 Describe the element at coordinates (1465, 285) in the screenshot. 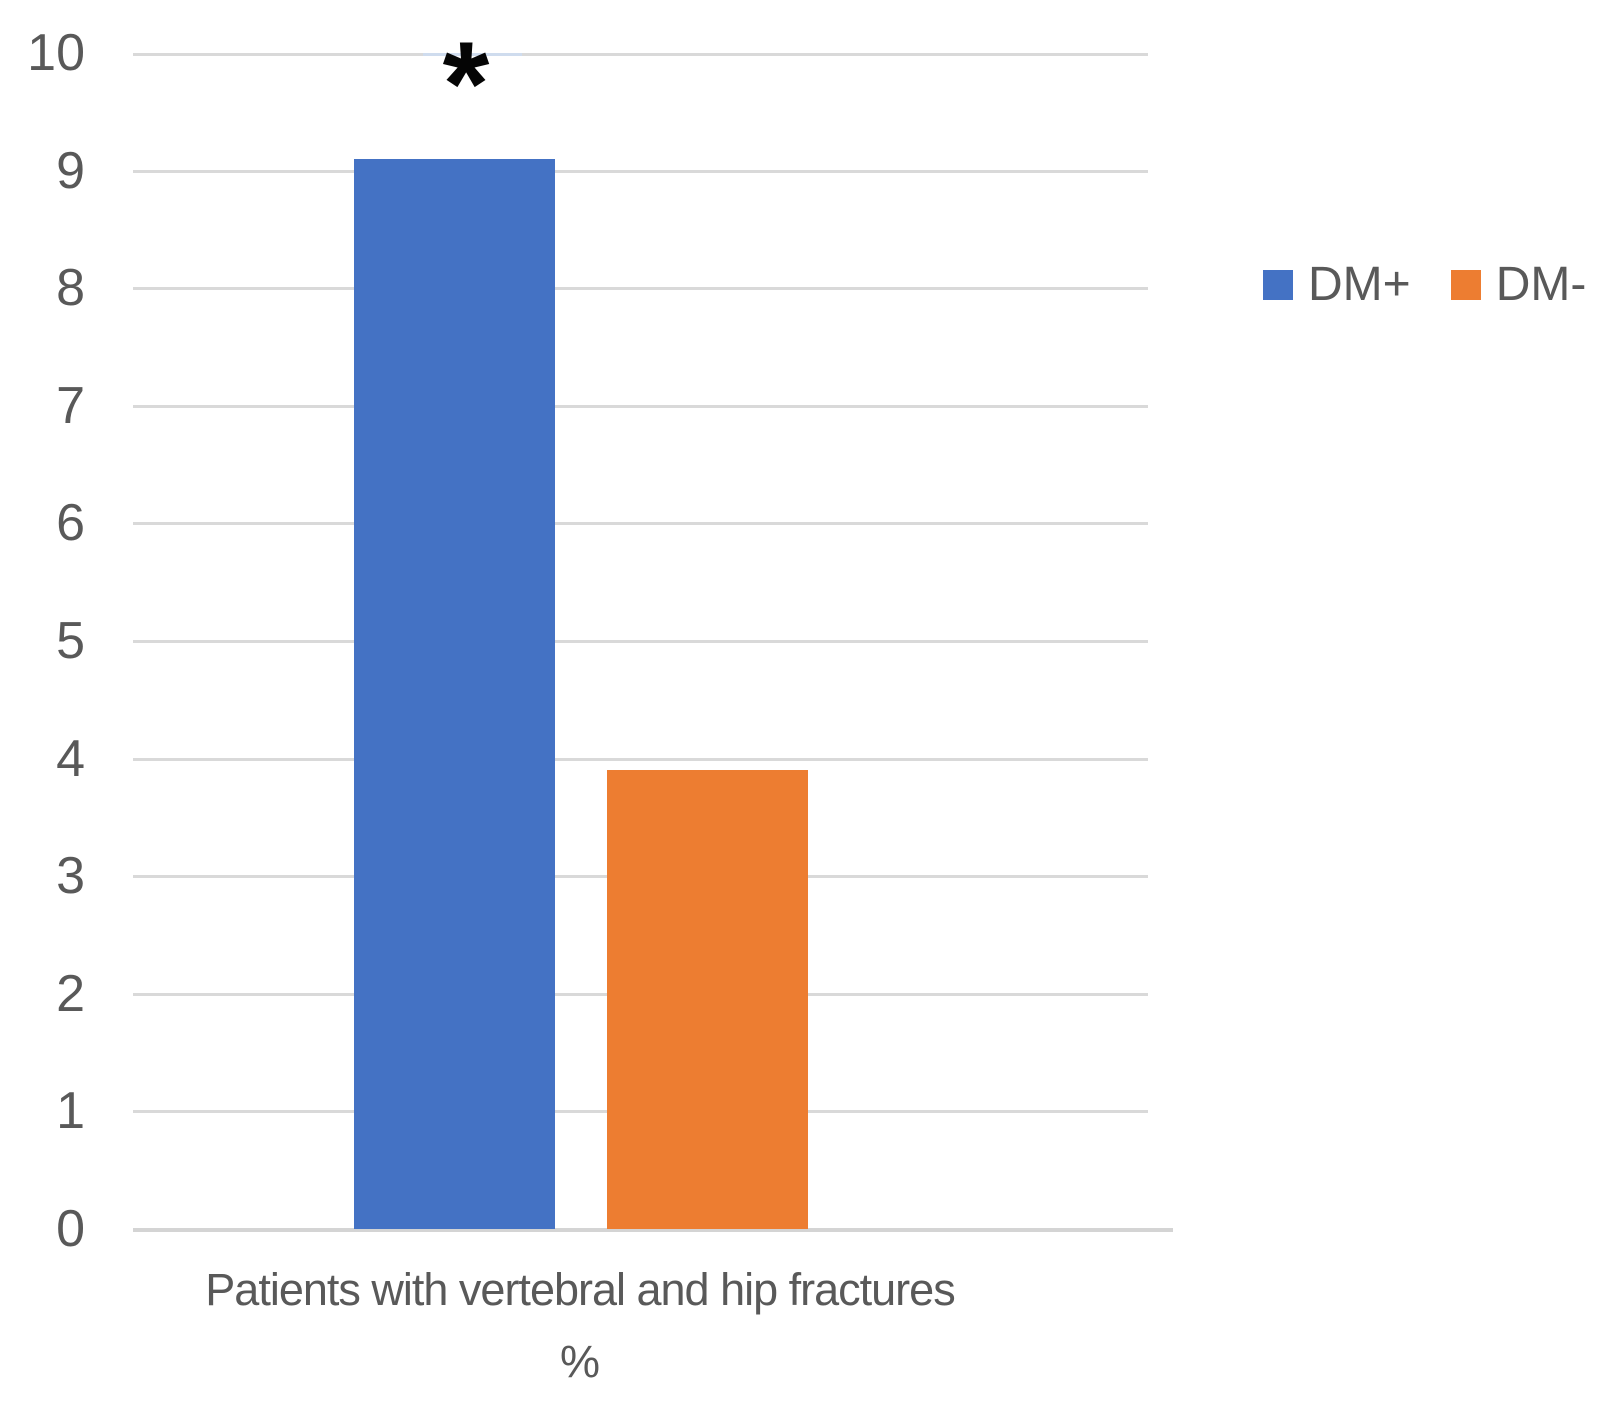

I see `legend-swatch-dm-minus` at that location.